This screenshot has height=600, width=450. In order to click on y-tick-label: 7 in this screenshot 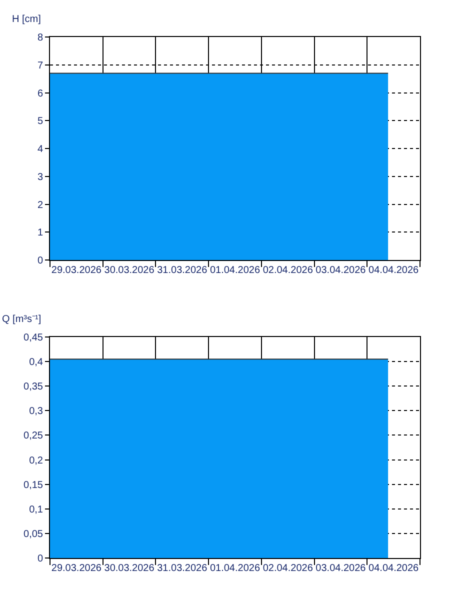, I will do `click(40, 66)`.